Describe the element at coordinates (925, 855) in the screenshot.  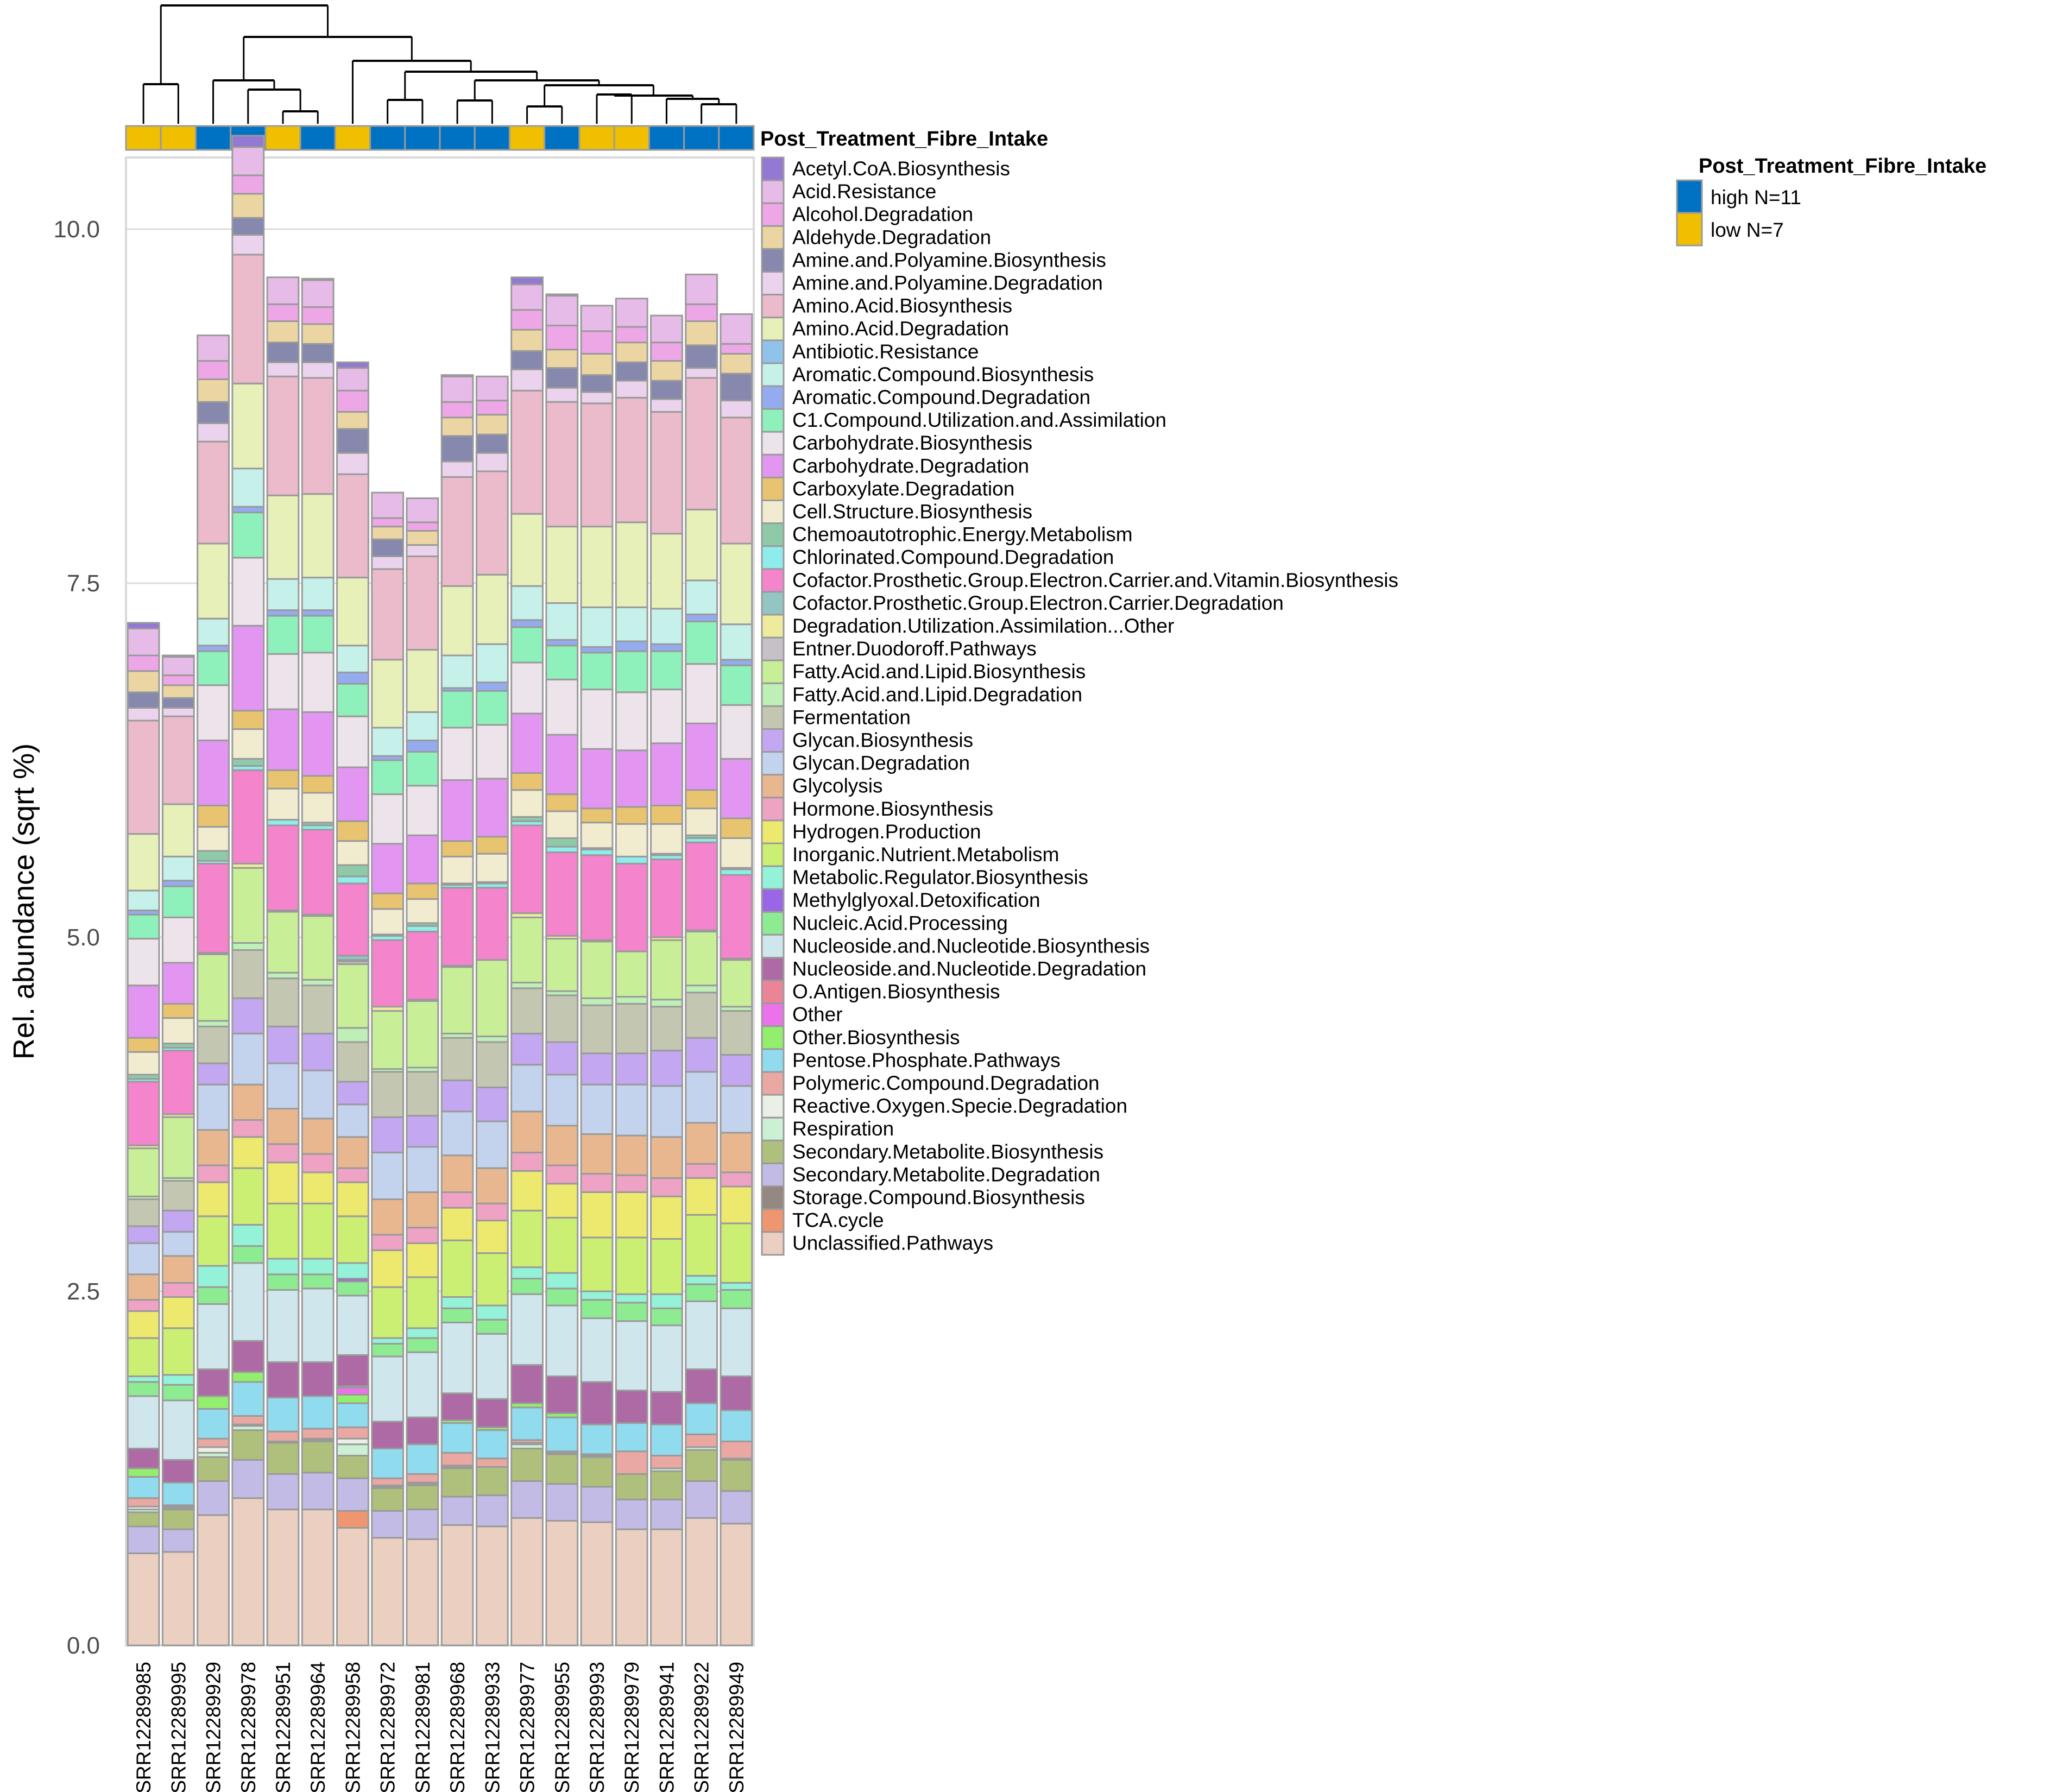
I see `legend-label: Inorganic.Nutrient.Metabolism` at that location.